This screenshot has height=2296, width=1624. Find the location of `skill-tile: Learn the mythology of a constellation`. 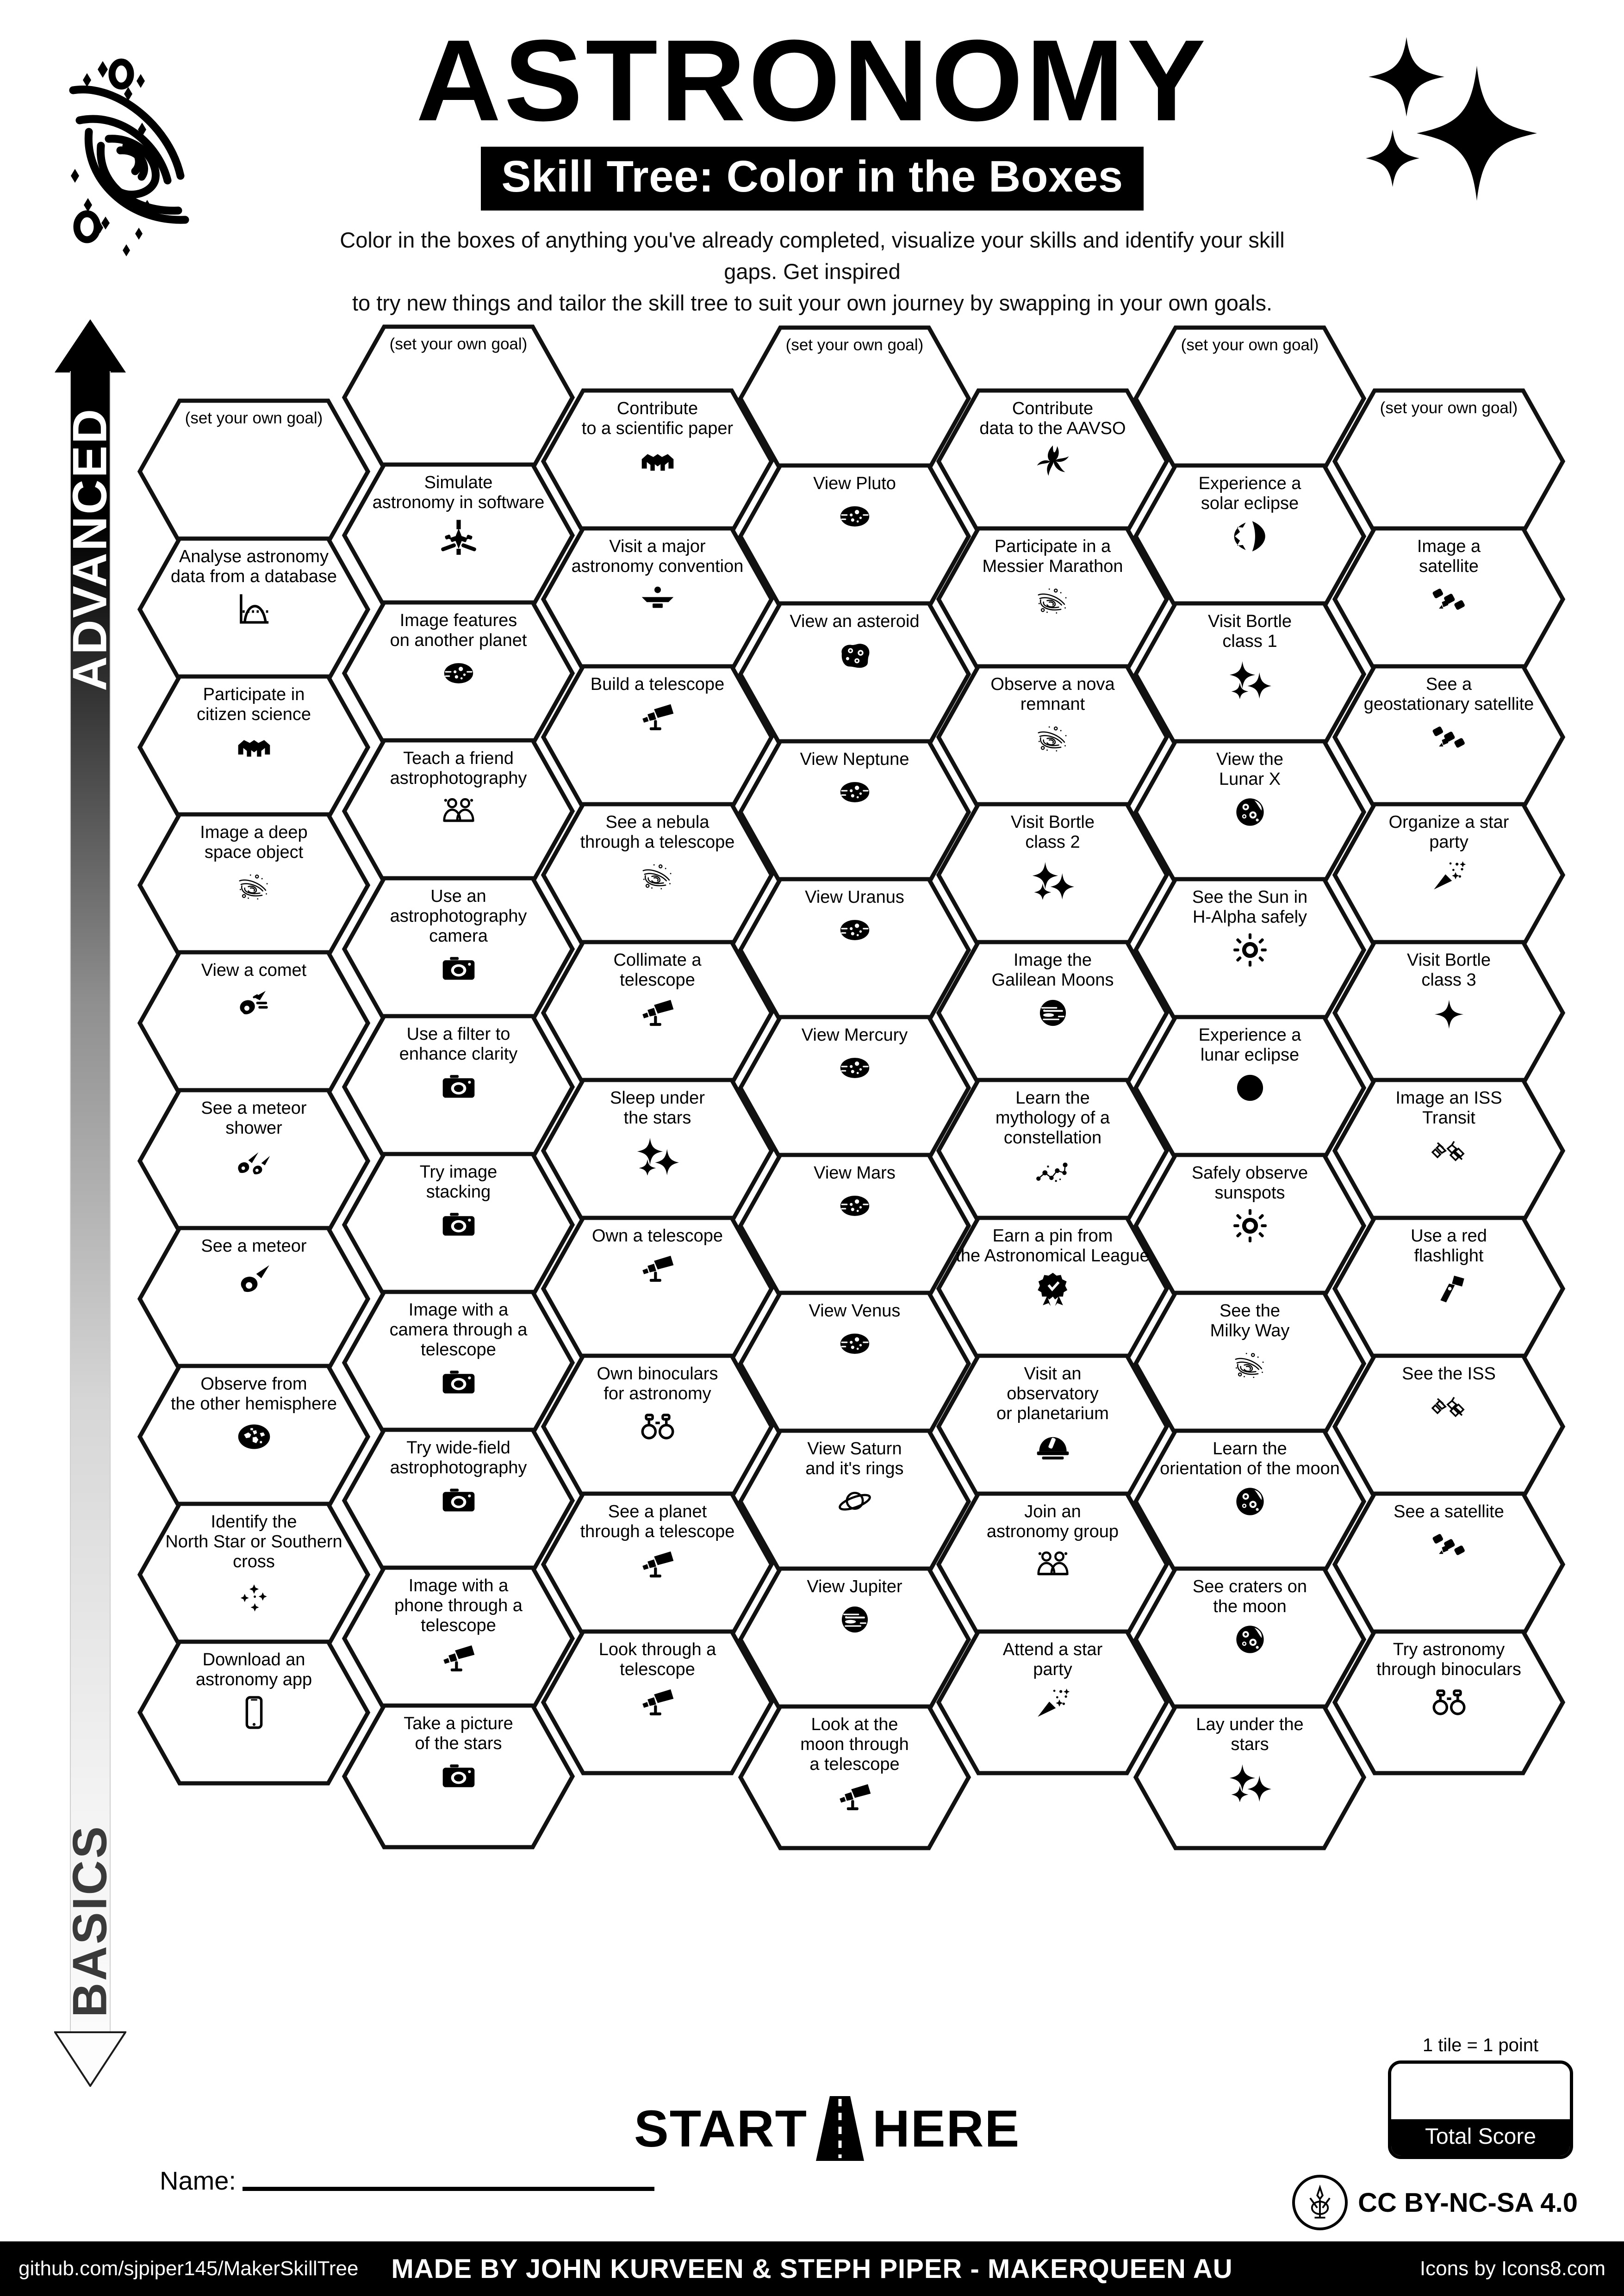

skill-tile: Learn the mythology of a constellation is located at coordinates (1053, 1150).